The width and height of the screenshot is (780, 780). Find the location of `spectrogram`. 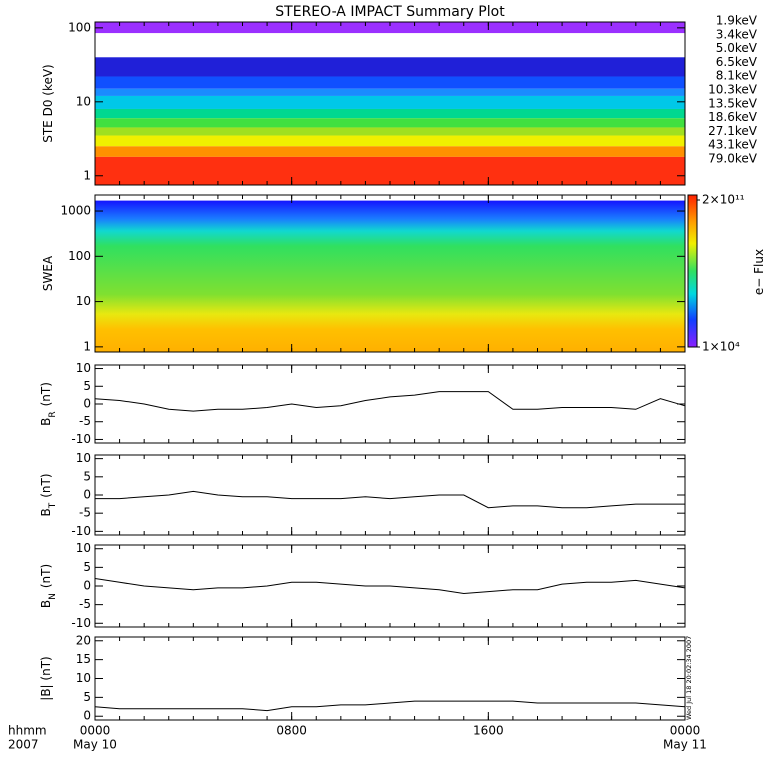

spectrogram is located at coordinates (390, 276).